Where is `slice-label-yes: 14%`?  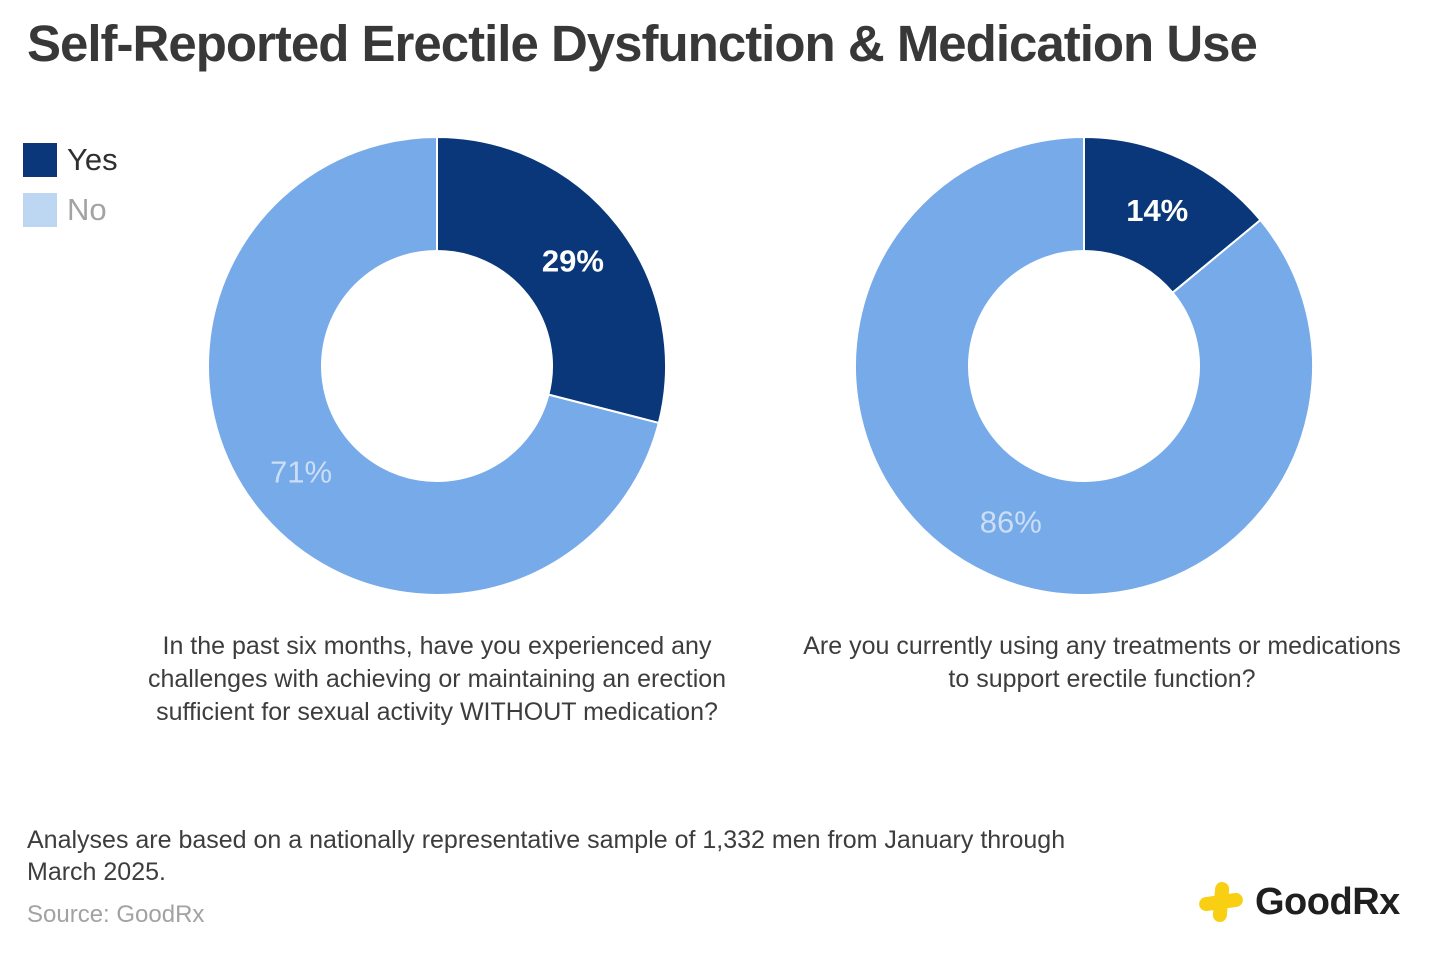 slice-label-yes: 14% is located at coordinates (1157, 210).